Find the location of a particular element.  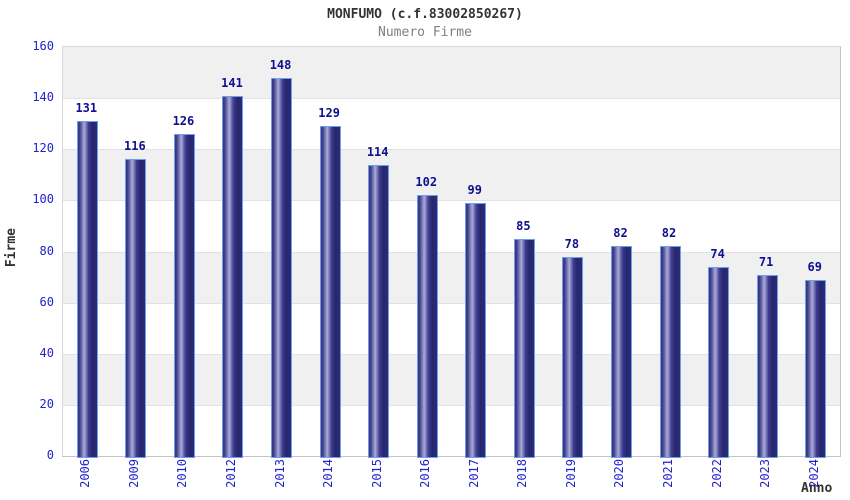

x-axis-tick-label: 2018 is located at coordinates (522, 473).